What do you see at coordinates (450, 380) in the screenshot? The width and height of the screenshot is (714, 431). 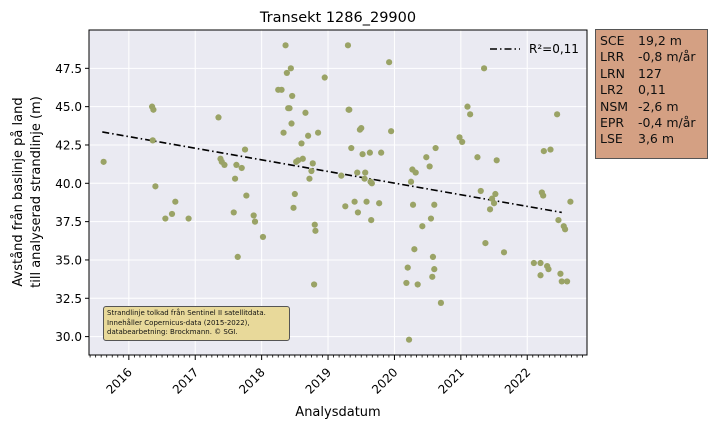 I see `x-tick-label: 2021` at bounding box center [450, 380].